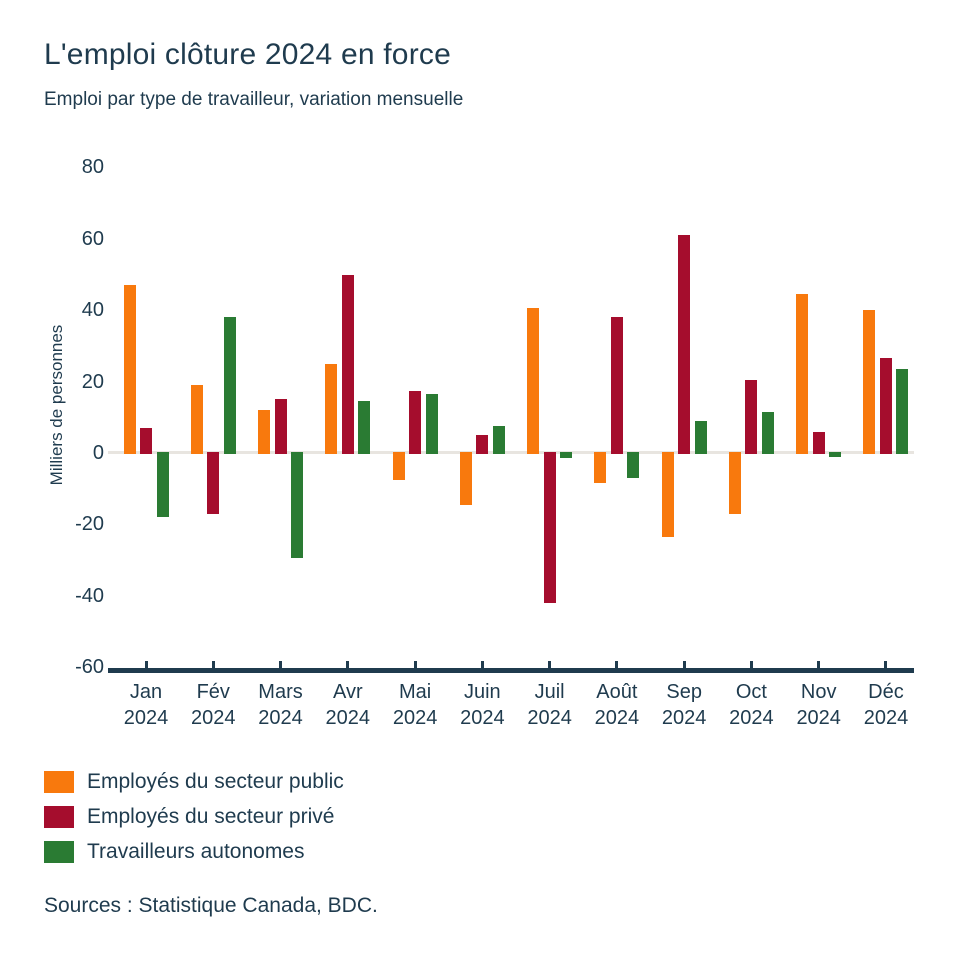 This screenshot has height=960, width=960. What do you see at coordinates (280, 426) in the screenshot?
I see `bar-mars-s1` at bounding box center [280, 426].